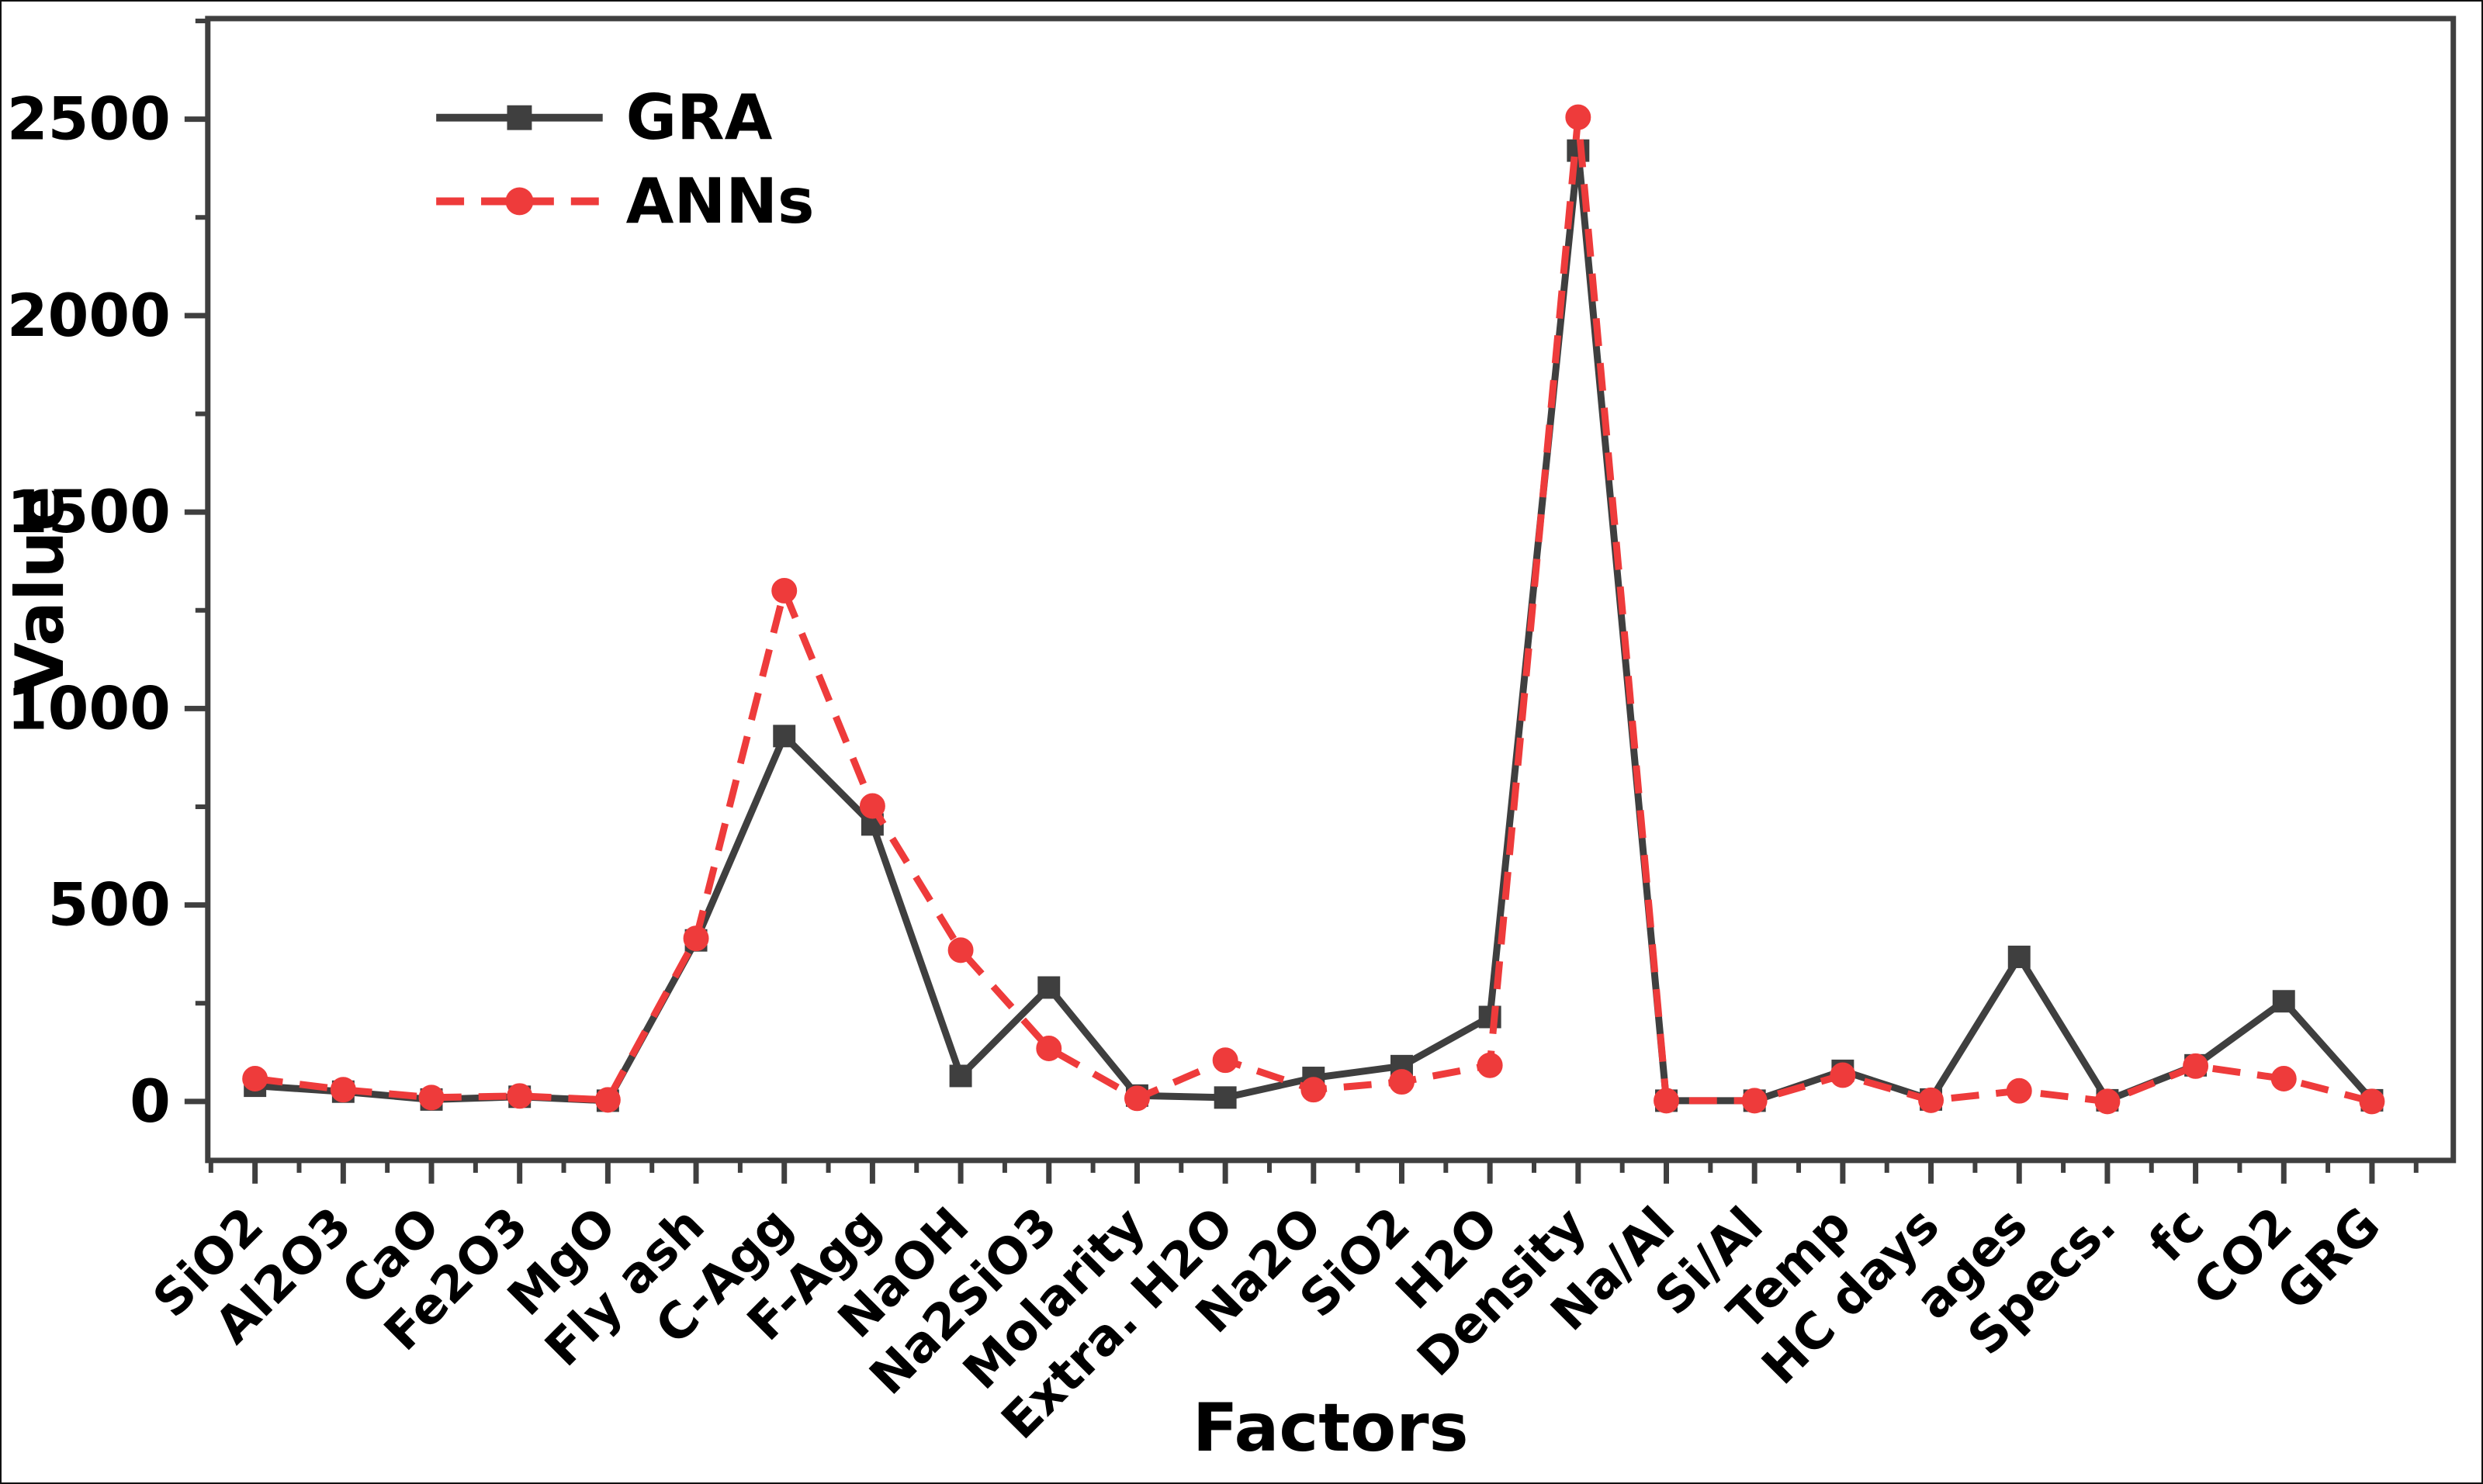 The width and height of the screenshot is (2483, 1484). What do you see at coordinates (89, 120) in the screenshot?
I see `y-tick-label: 2500` at bounding box center [89, 120].